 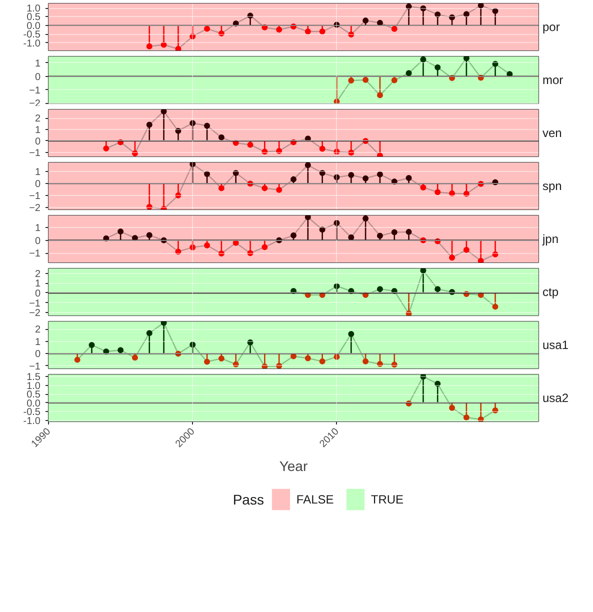 What do you see at coordinates (552, 186) in the screenshot?
I see `text: spn` at bounding box center [552, 186].